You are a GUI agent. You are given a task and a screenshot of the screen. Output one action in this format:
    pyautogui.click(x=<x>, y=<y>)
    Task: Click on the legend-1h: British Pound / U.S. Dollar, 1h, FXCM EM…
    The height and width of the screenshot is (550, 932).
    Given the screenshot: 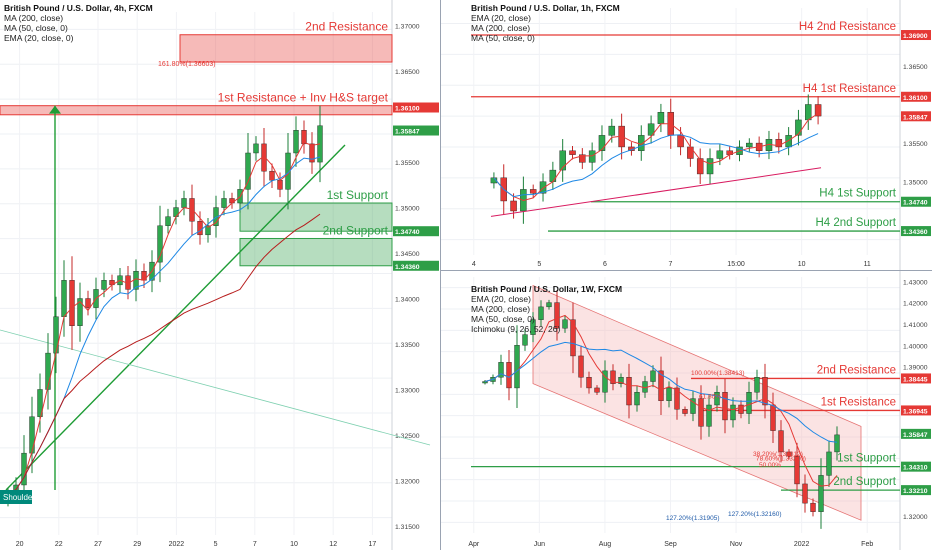 What is the action you would take?
    pyautogui.click(x=545, y=23)
    